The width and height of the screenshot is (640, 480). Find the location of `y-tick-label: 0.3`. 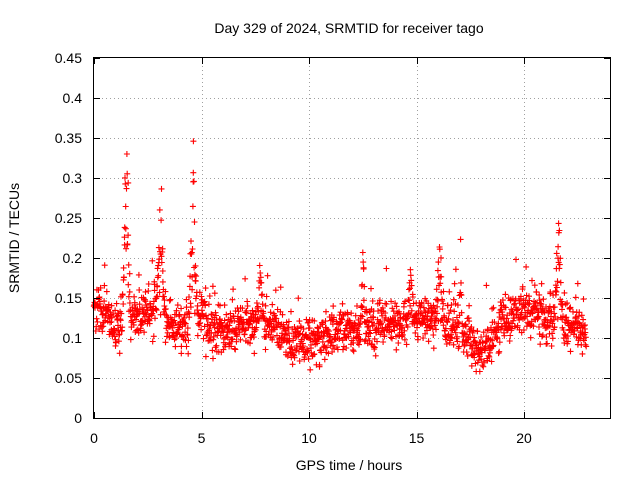

y-tick-label: 0.3 is located at coordinates (73, 178).